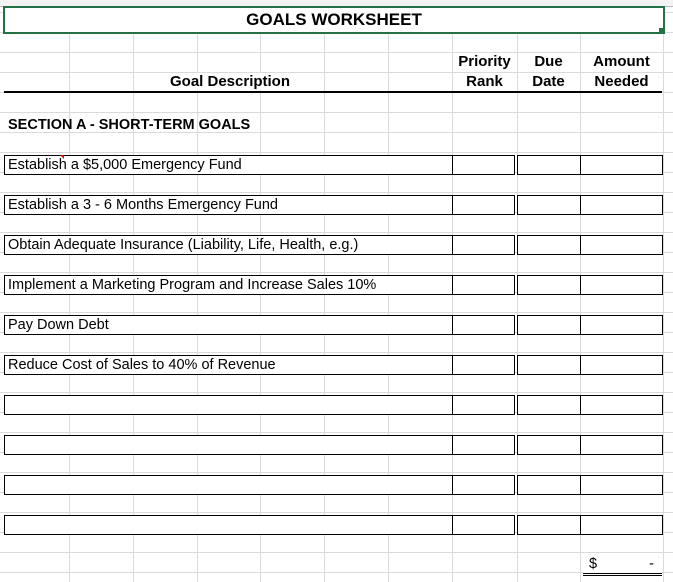  I want to click on currency-symbol: $, so click(593, 564).